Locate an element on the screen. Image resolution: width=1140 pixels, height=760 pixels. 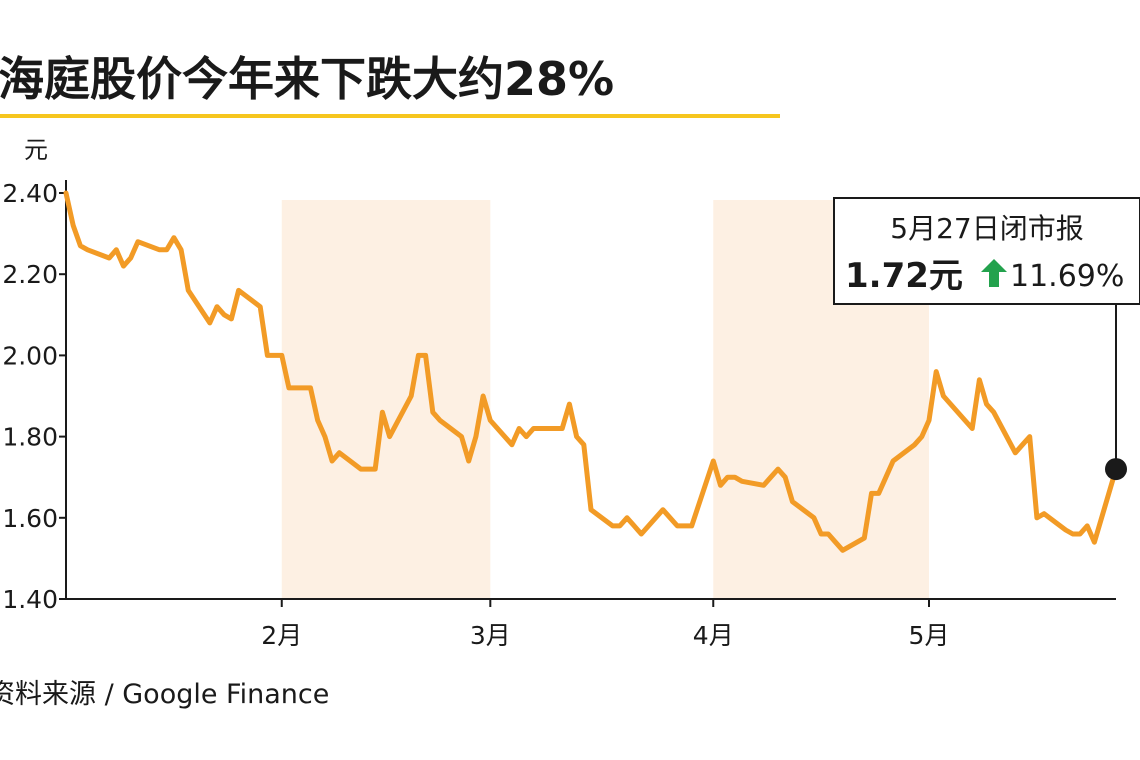
closing-price-callout: 5月27日闭市报 1.72元 11.69% is located at coordinates (986, 339).